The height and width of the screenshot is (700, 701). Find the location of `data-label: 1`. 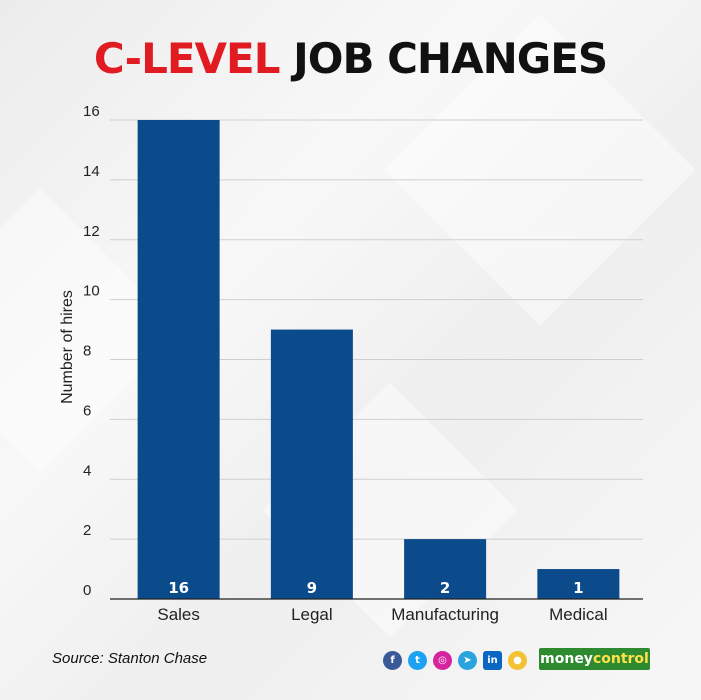

data-label: 1 is located at coordinates (578, 588).